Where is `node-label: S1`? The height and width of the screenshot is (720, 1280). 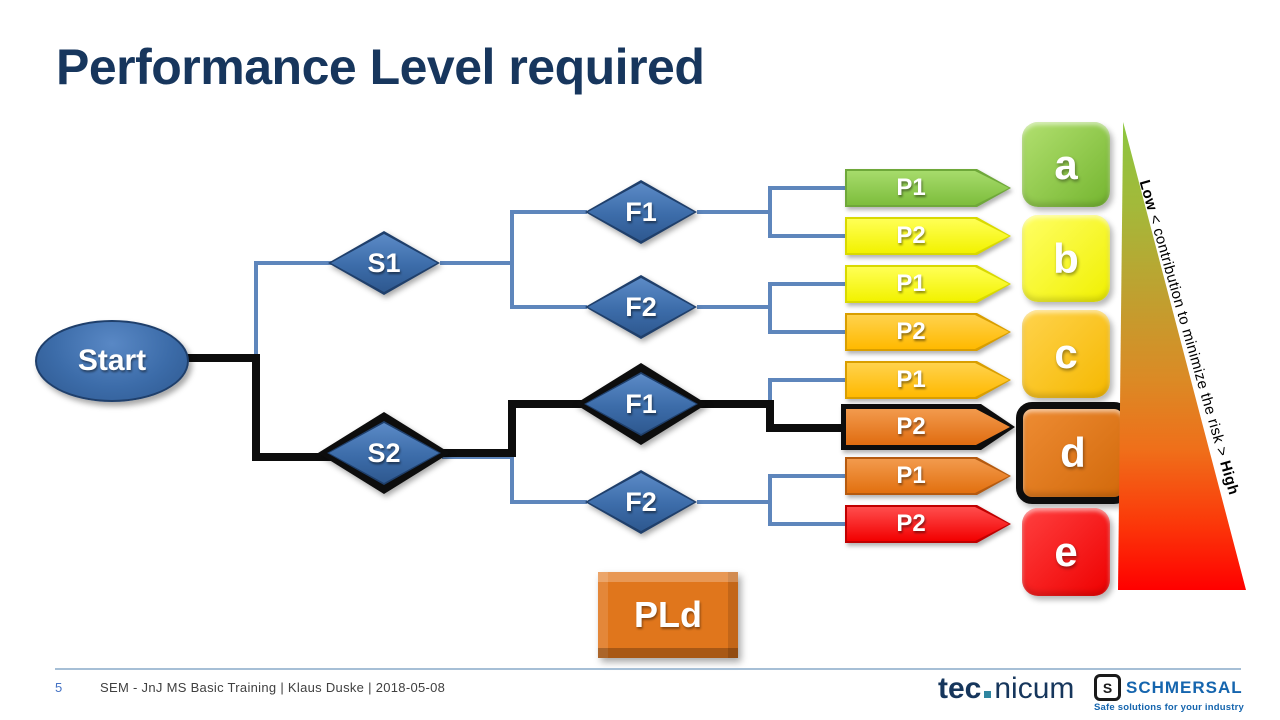 node-label: S1 is located at coordinates (384, 262).